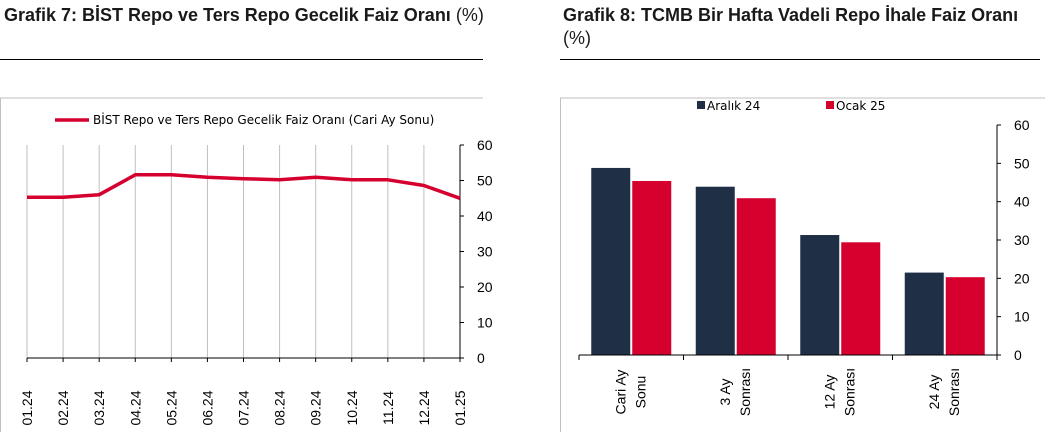 Image resolution: width=1045 pixels, height=432 pixels. I want to click on chart8-y-tick-label: 20, so click(1022, 278).